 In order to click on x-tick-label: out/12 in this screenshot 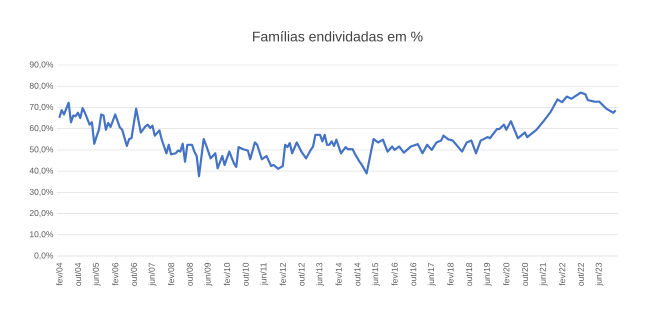, I will do `click(301, 274)`.